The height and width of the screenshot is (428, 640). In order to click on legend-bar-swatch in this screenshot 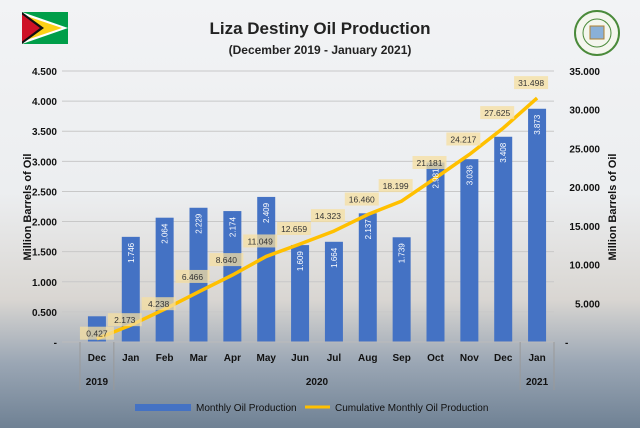, I will do `click(163, 407)`.